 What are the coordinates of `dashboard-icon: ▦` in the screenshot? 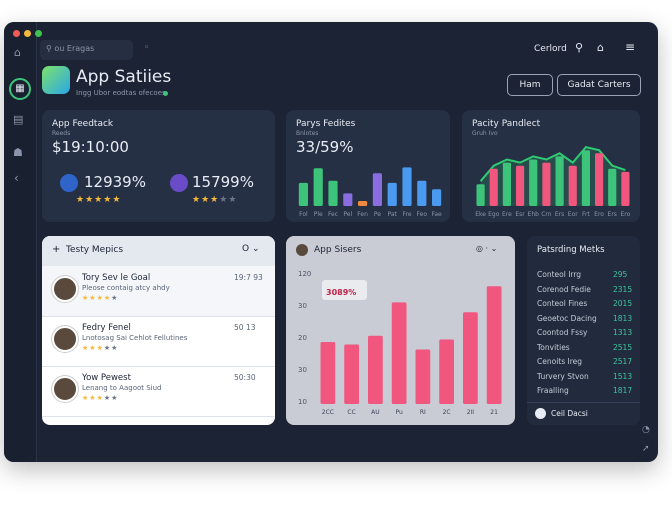 It's located at (20, 89).